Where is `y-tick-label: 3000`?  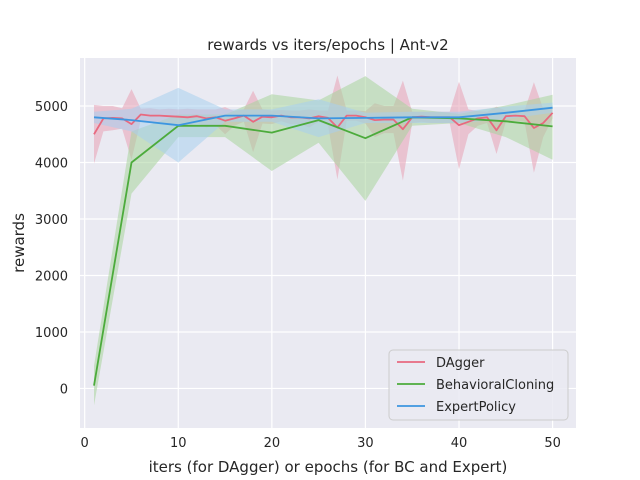
y-tick-label: 3000 is located at coordinates (51, 220).